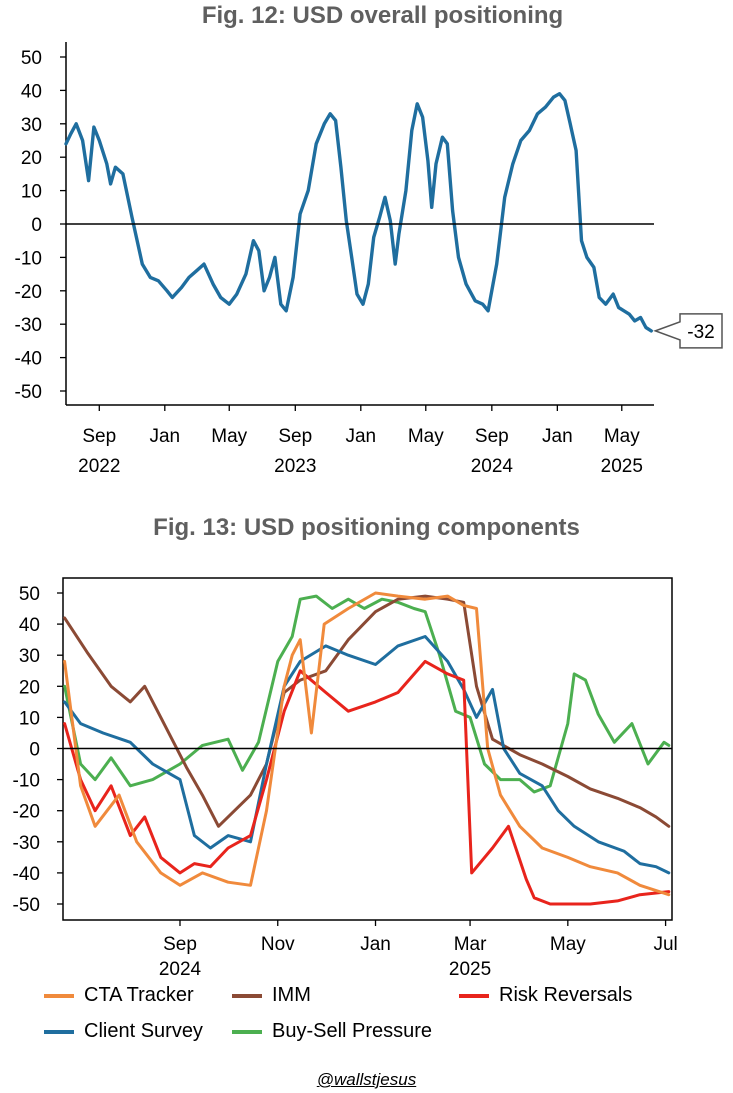 The height and width of the screenshot is (1093, 733). Describe the element at coordinates (700, 332) in the screenshot. I see `callout-label: -32` at that location.